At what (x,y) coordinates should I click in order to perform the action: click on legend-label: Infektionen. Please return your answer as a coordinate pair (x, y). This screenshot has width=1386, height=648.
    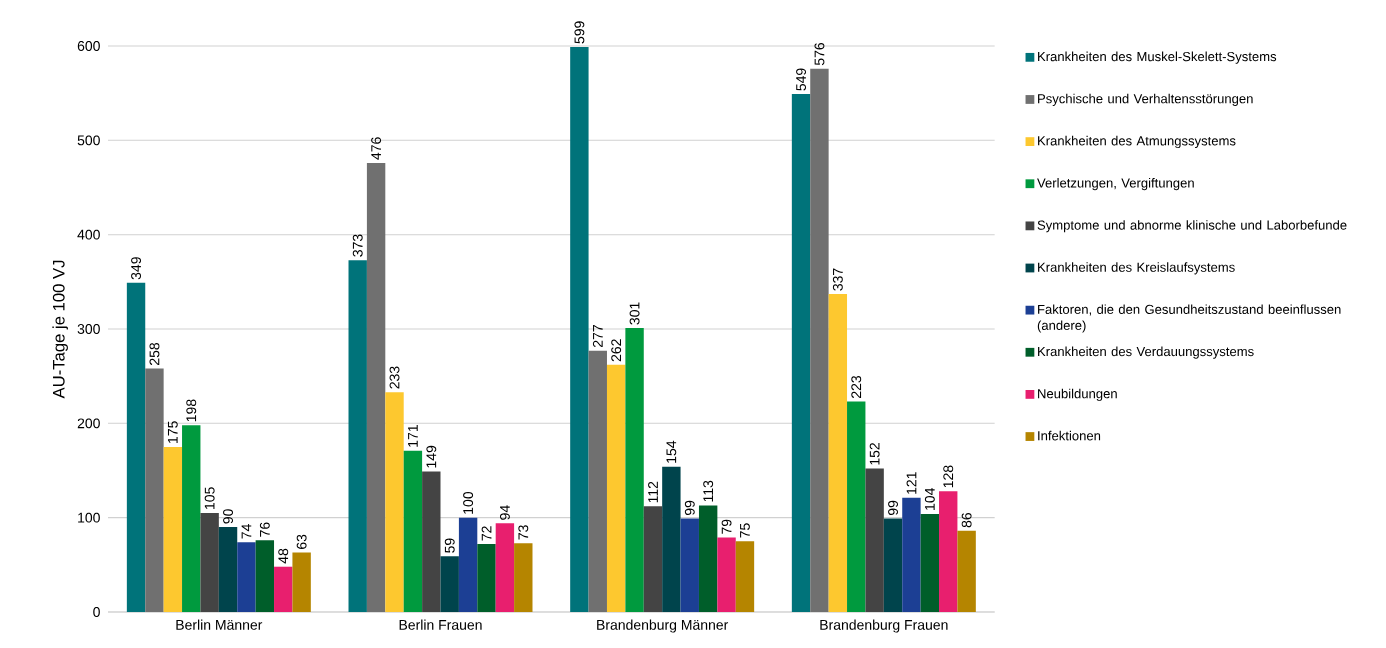
    Looking at the image, I should click on (1069, 435).